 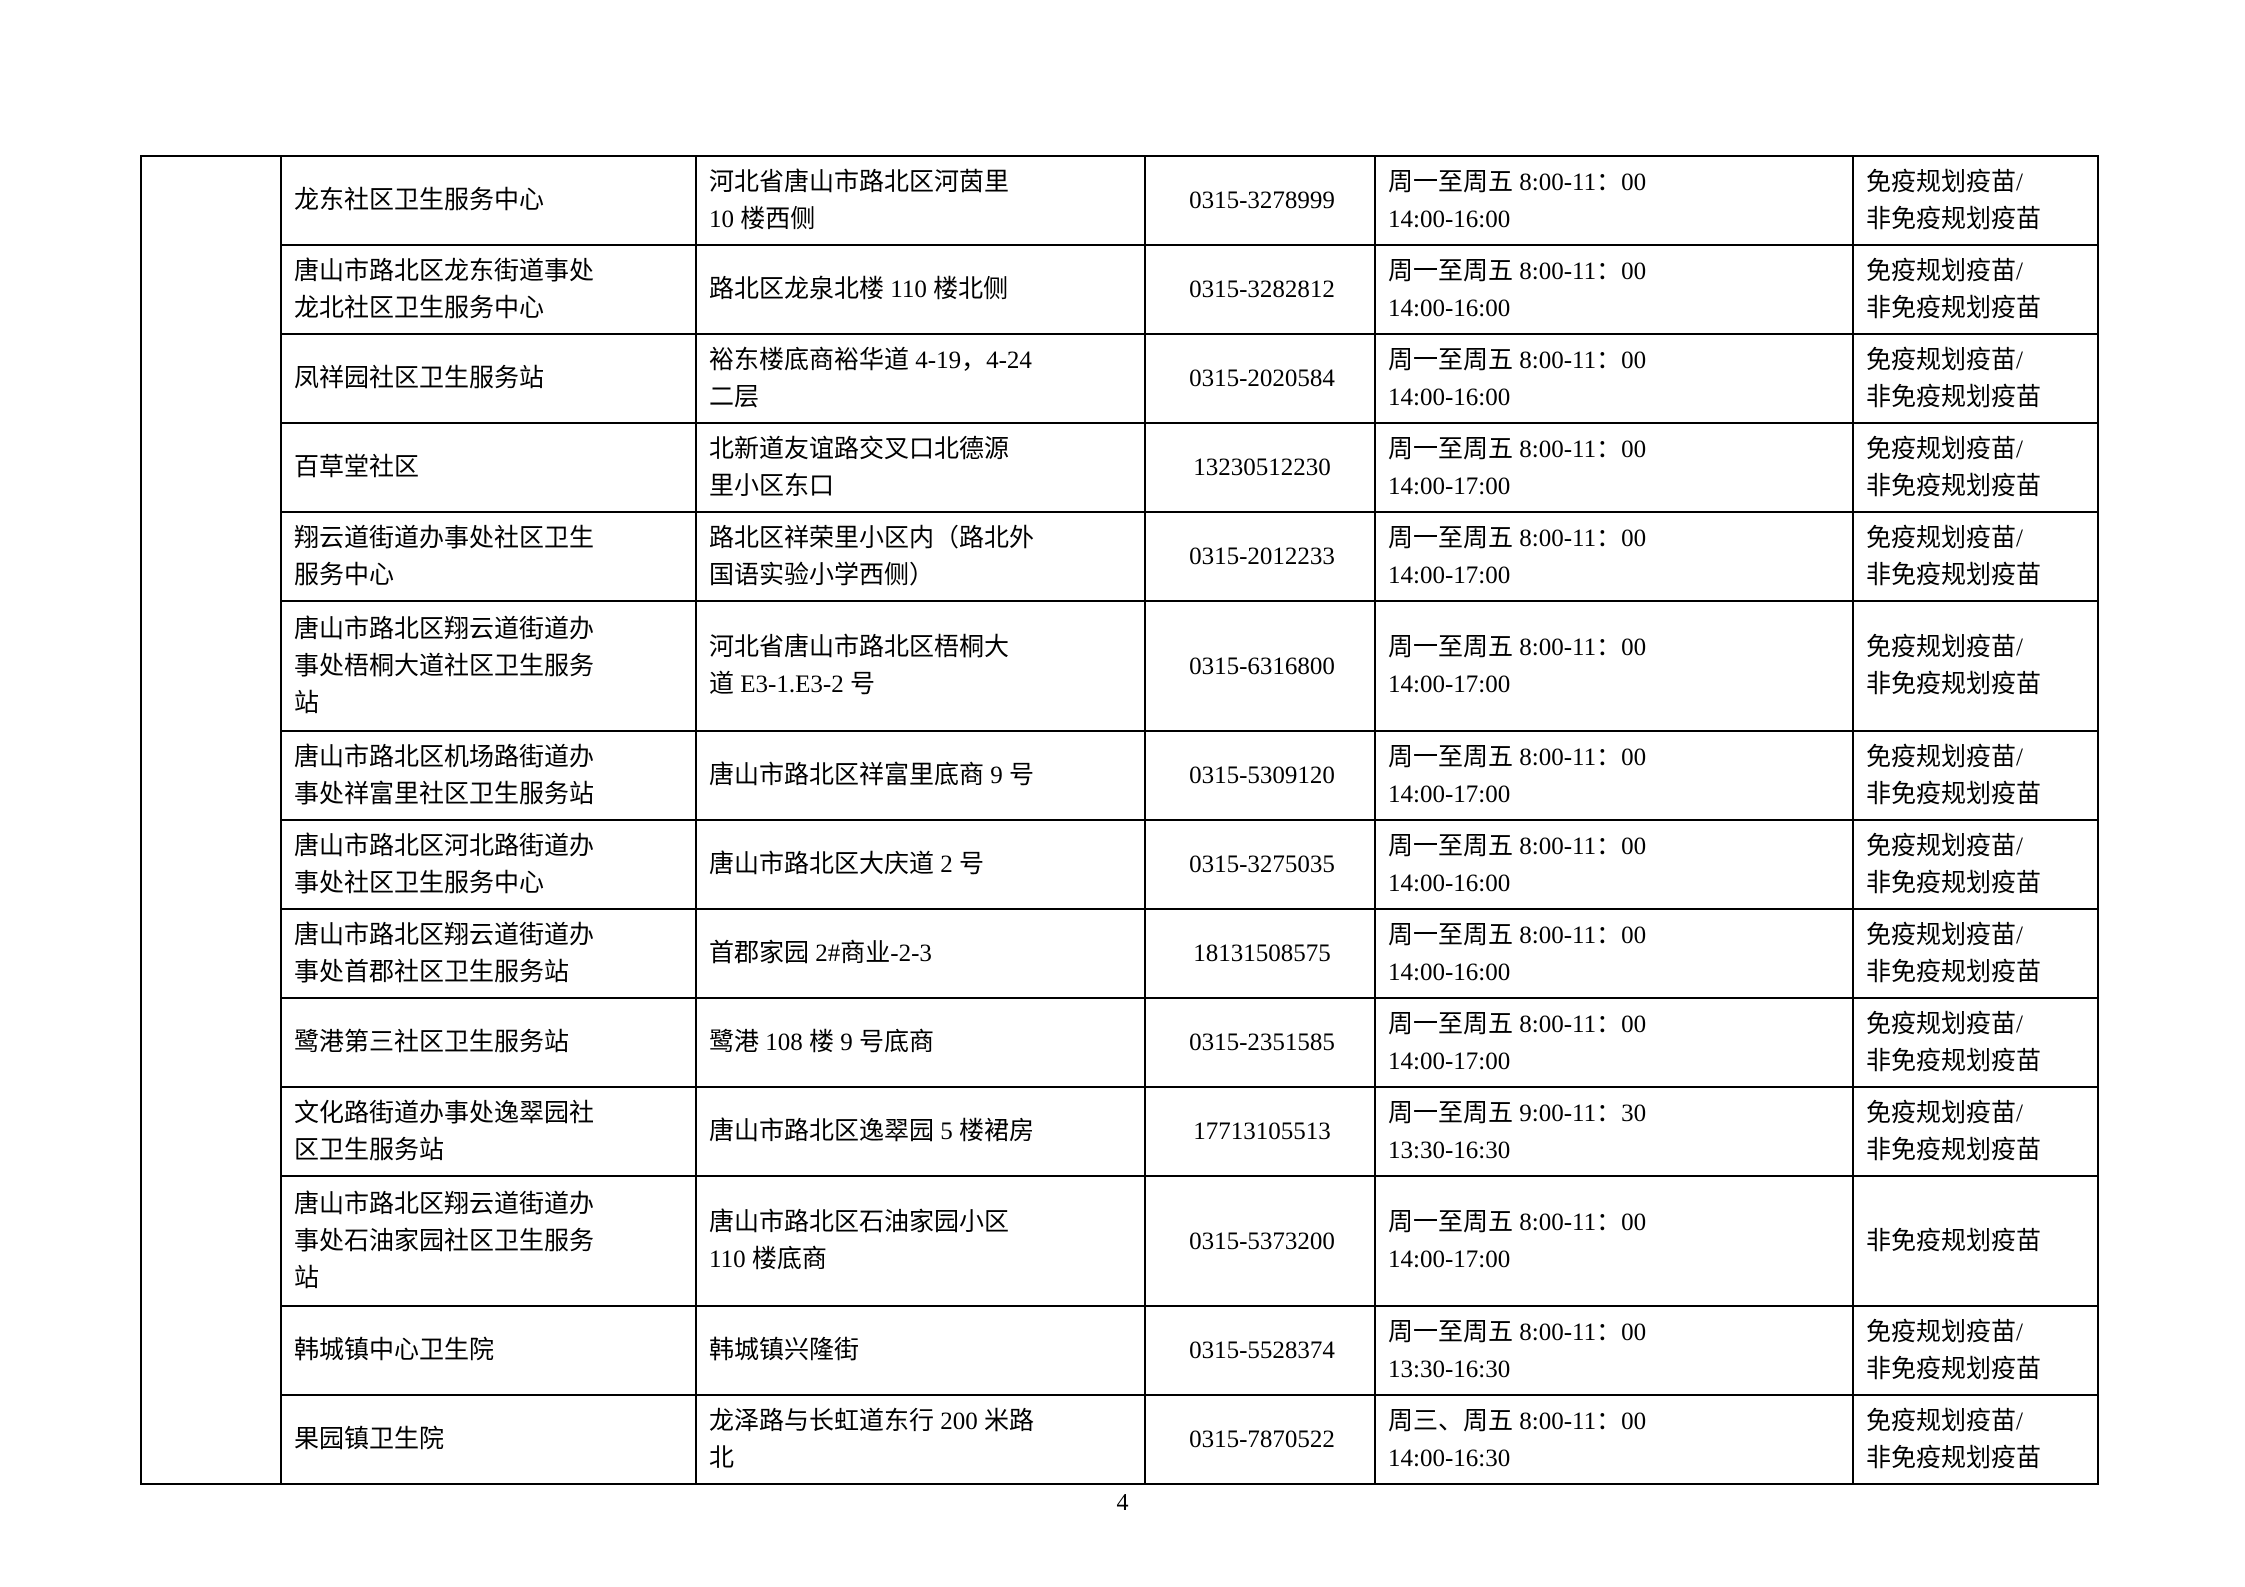 What do you see at coordinates (1260, 1131) in the screenshot?
I see `phone-cell: 17713105513` at bounding box center [1260, 1131].